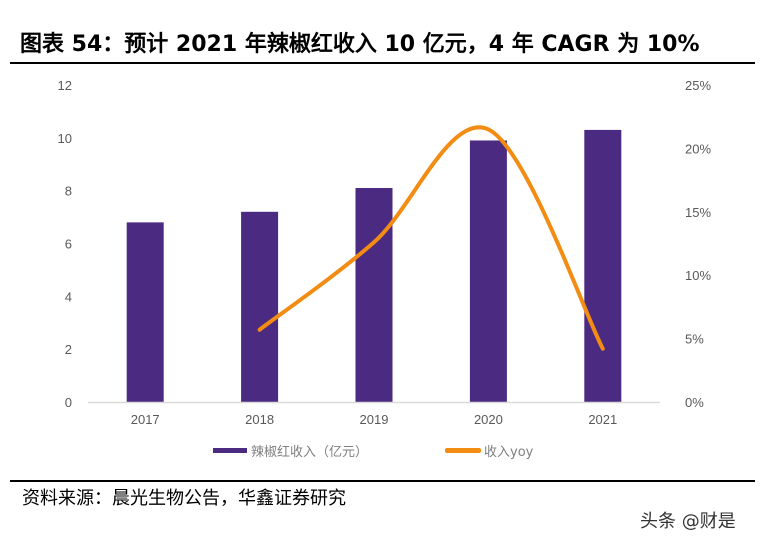  I want to click on y-right-tick-label: 25%, so click(698, 85).